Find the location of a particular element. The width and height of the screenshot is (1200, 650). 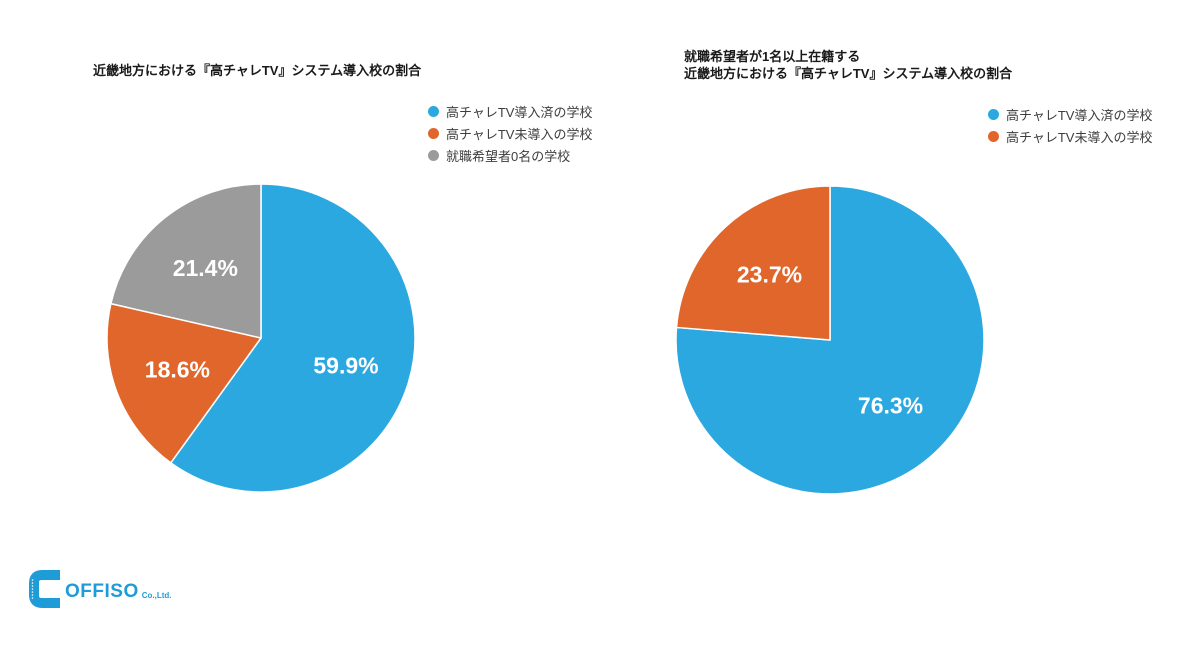

chart-legend-right: 高チャレTV導入済の学校 高チャレTV未導入の学校 is located at coordinates (1070, 125).